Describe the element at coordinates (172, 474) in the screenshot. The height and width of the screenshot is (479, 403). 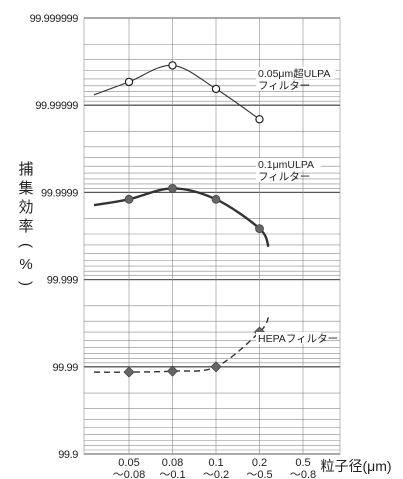
I see `x-tick-sublabel: ～0.1` at that location.